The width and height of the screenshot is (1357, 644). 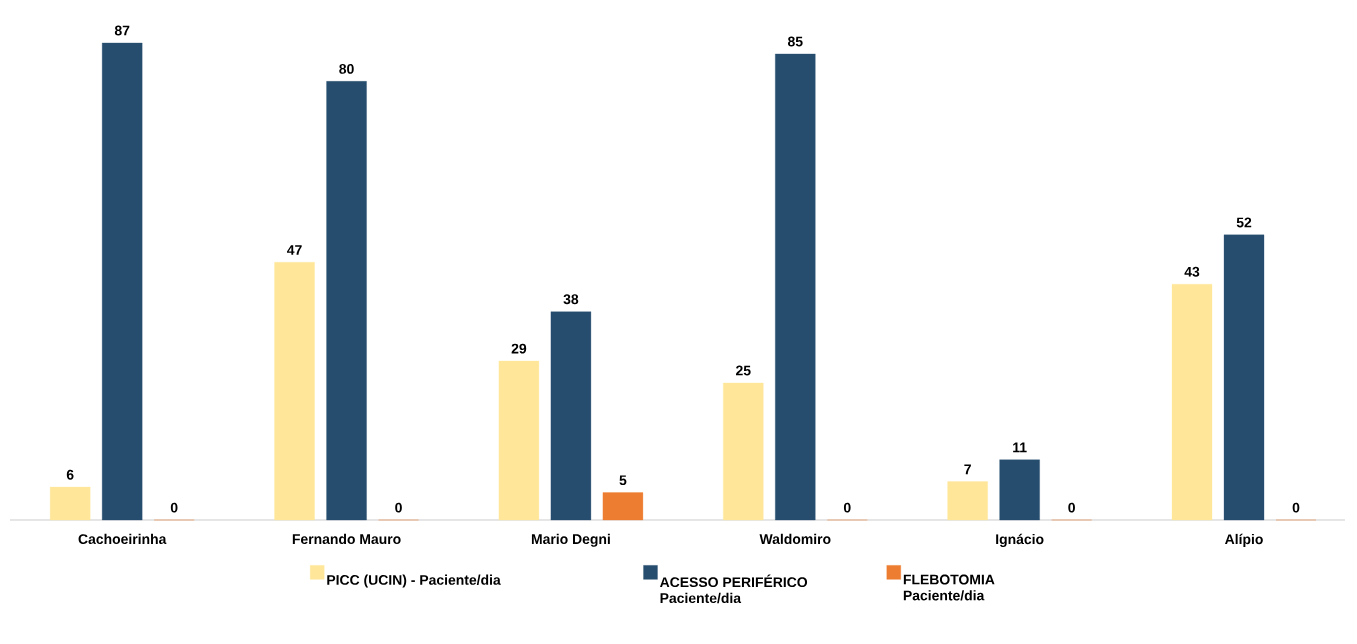 I want to click on x-tick-label: Fernando Mauro, so click(x=346, y=539).